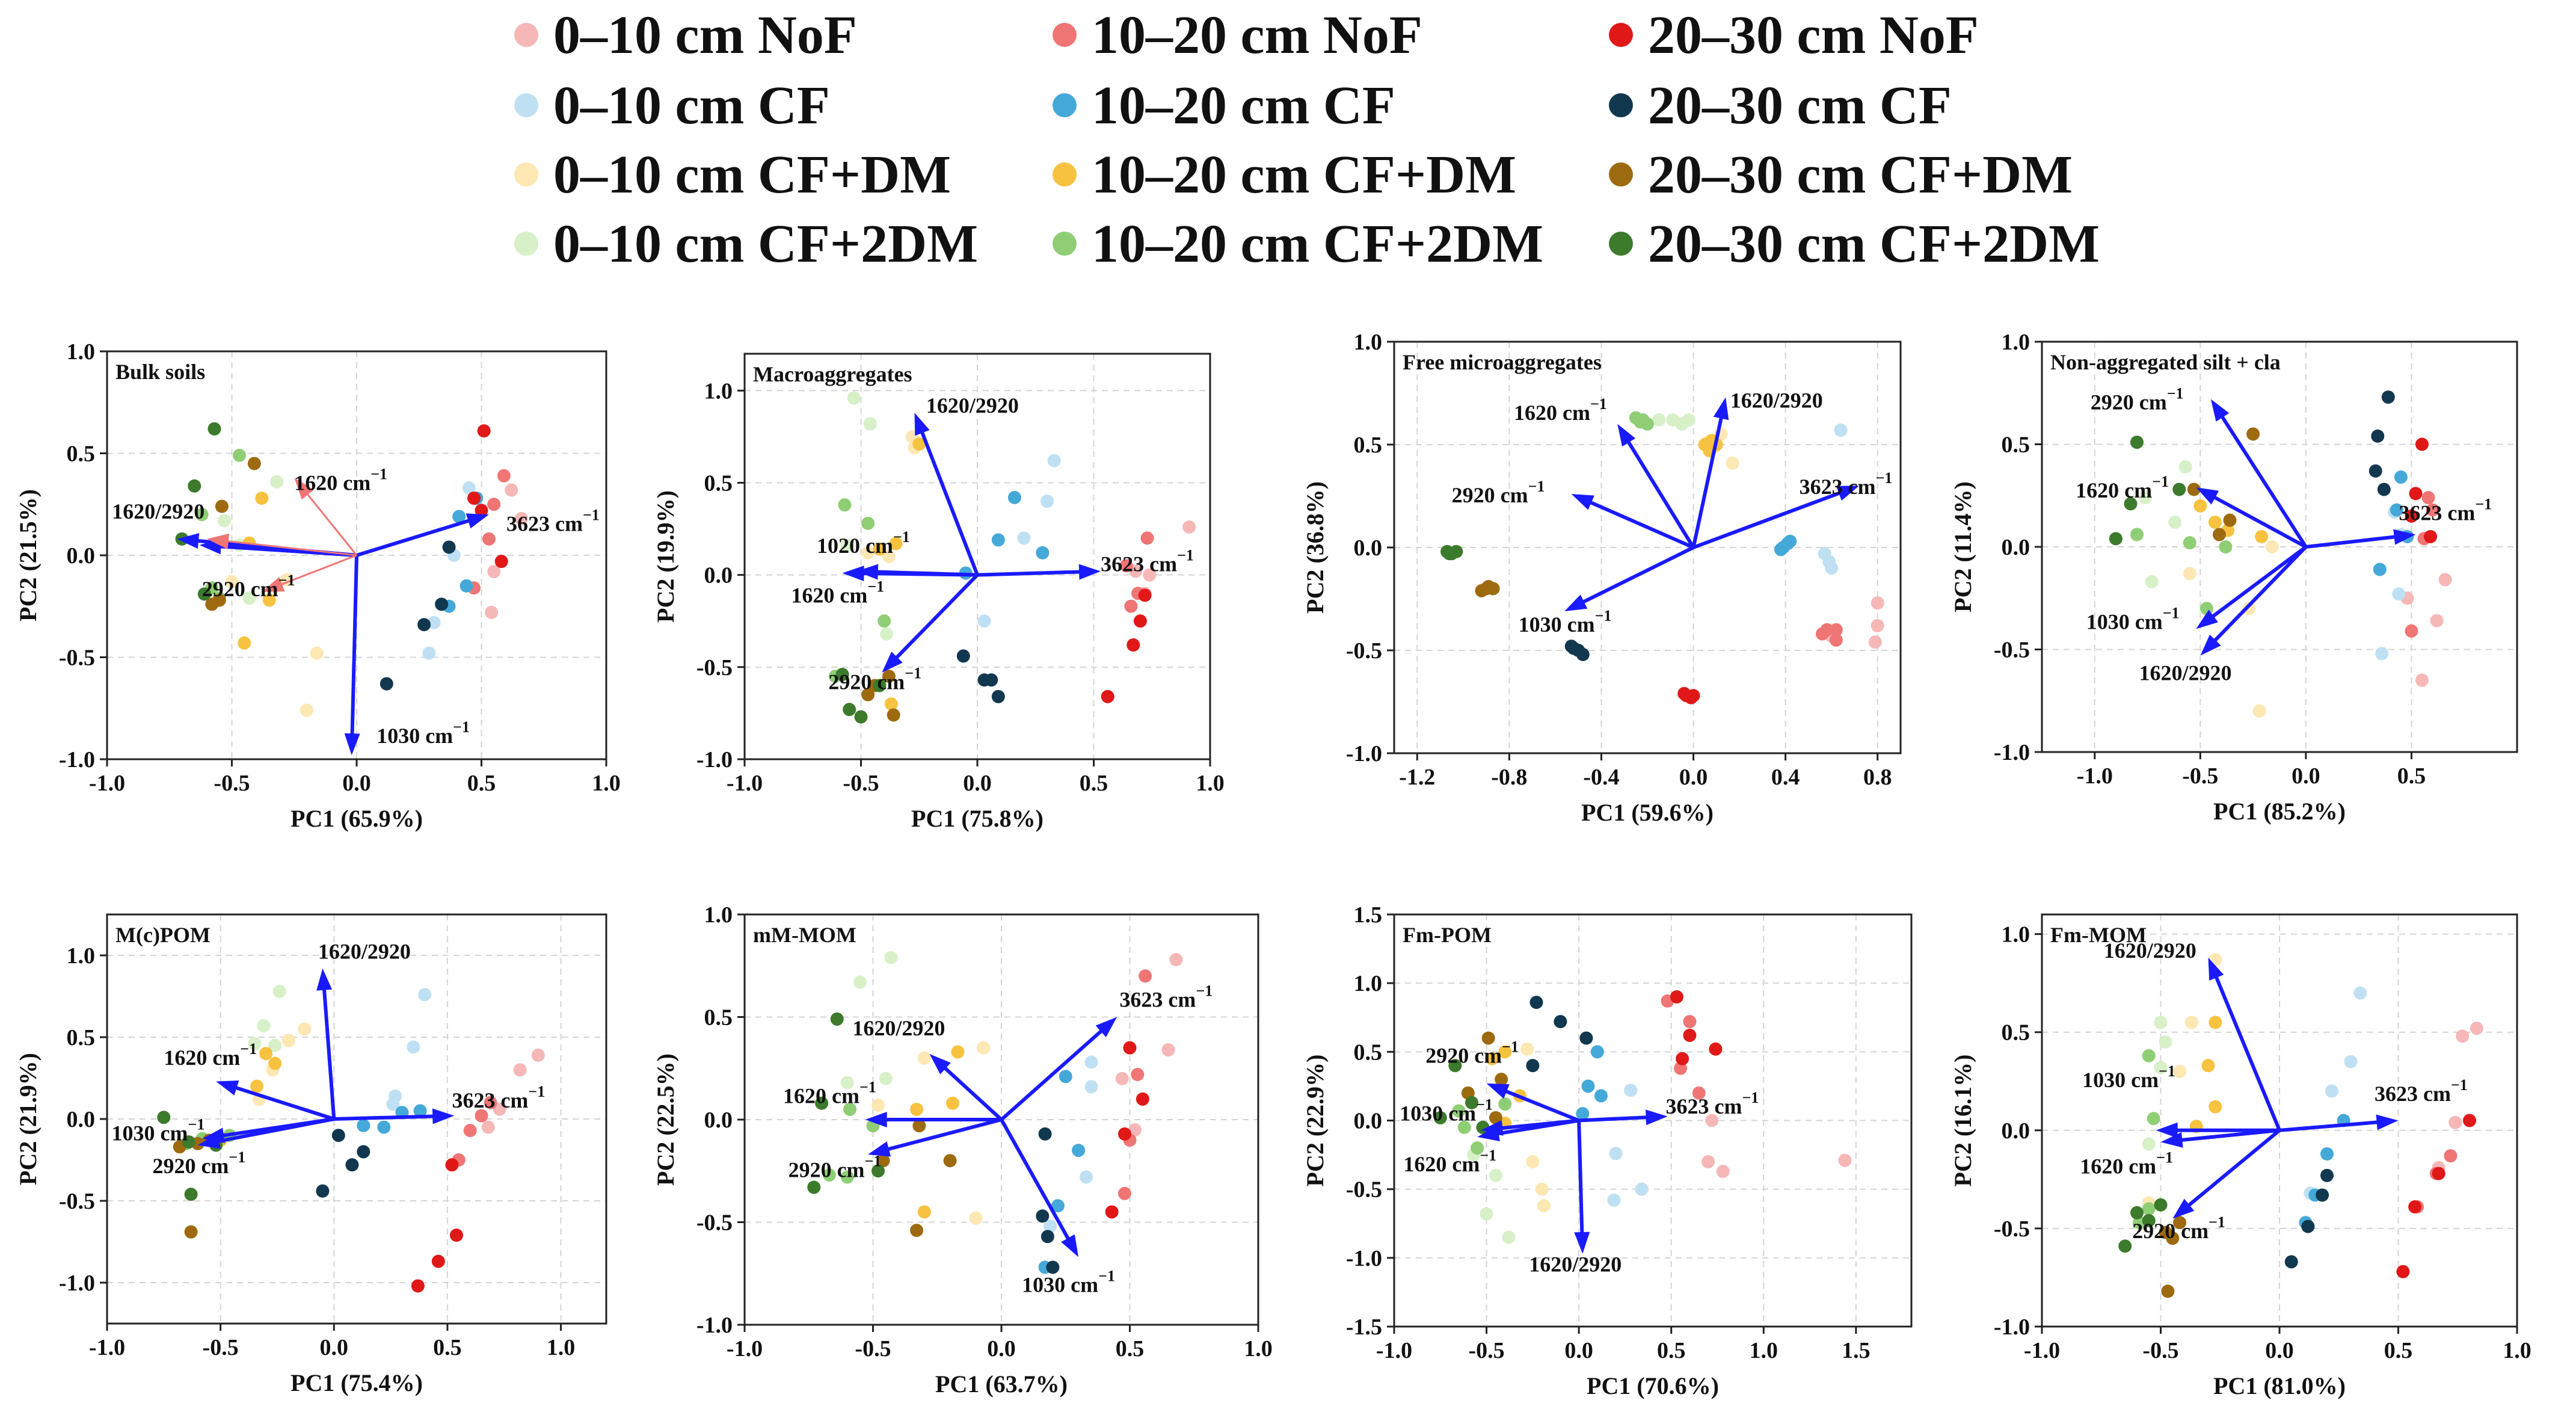  I want to click on x-tick-label: -1.0, so click(107, 1347).